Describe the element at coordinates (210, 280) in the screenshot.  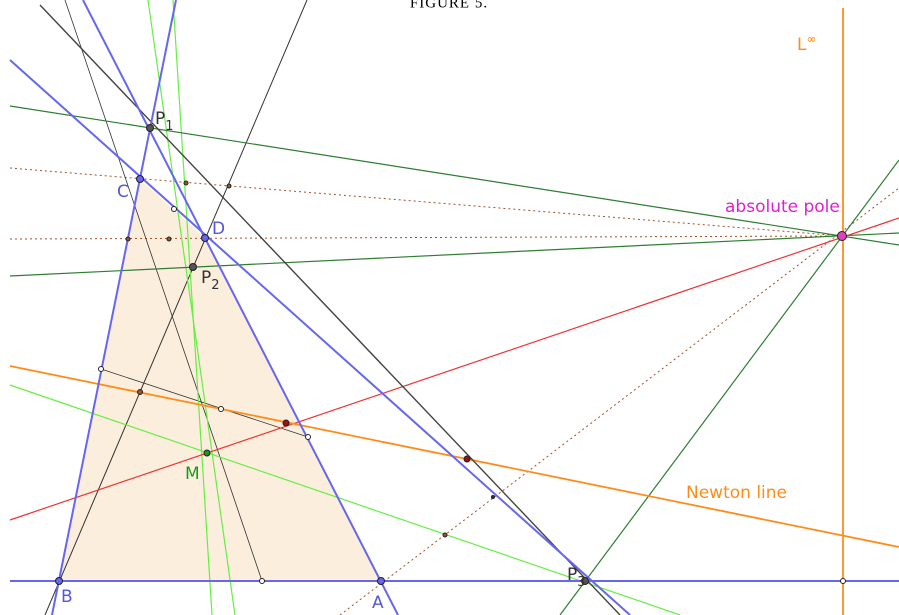
I see `point-label: P2` at that location.